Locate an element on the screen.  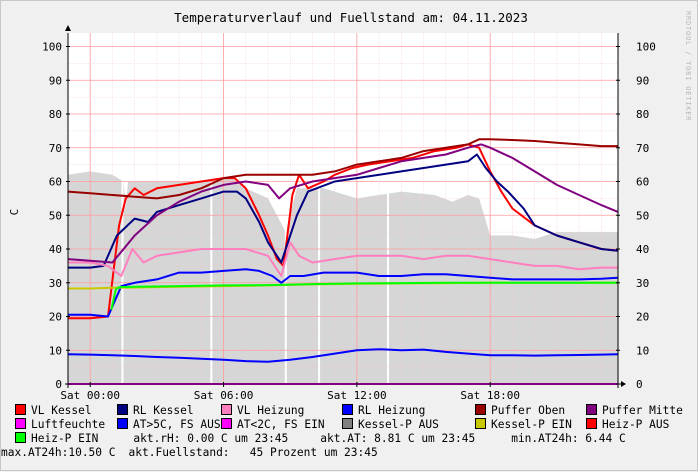
legend-item-vl-heizung: VL Heizung is located at coordinates (281, 411).